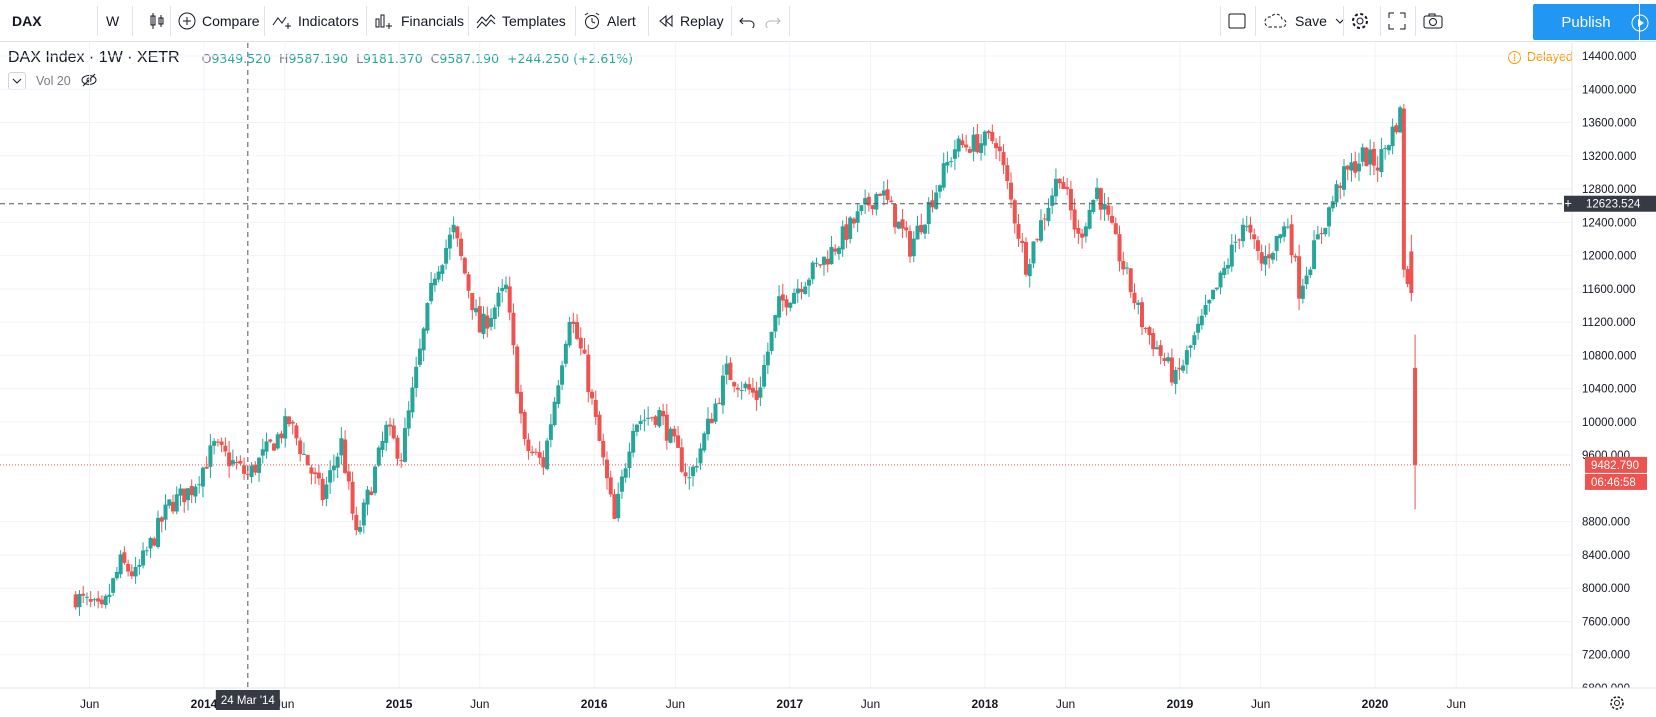  Describe the element at coordinates (219, 21) in the screenshot. I see `compare-button: Compare` at that location.